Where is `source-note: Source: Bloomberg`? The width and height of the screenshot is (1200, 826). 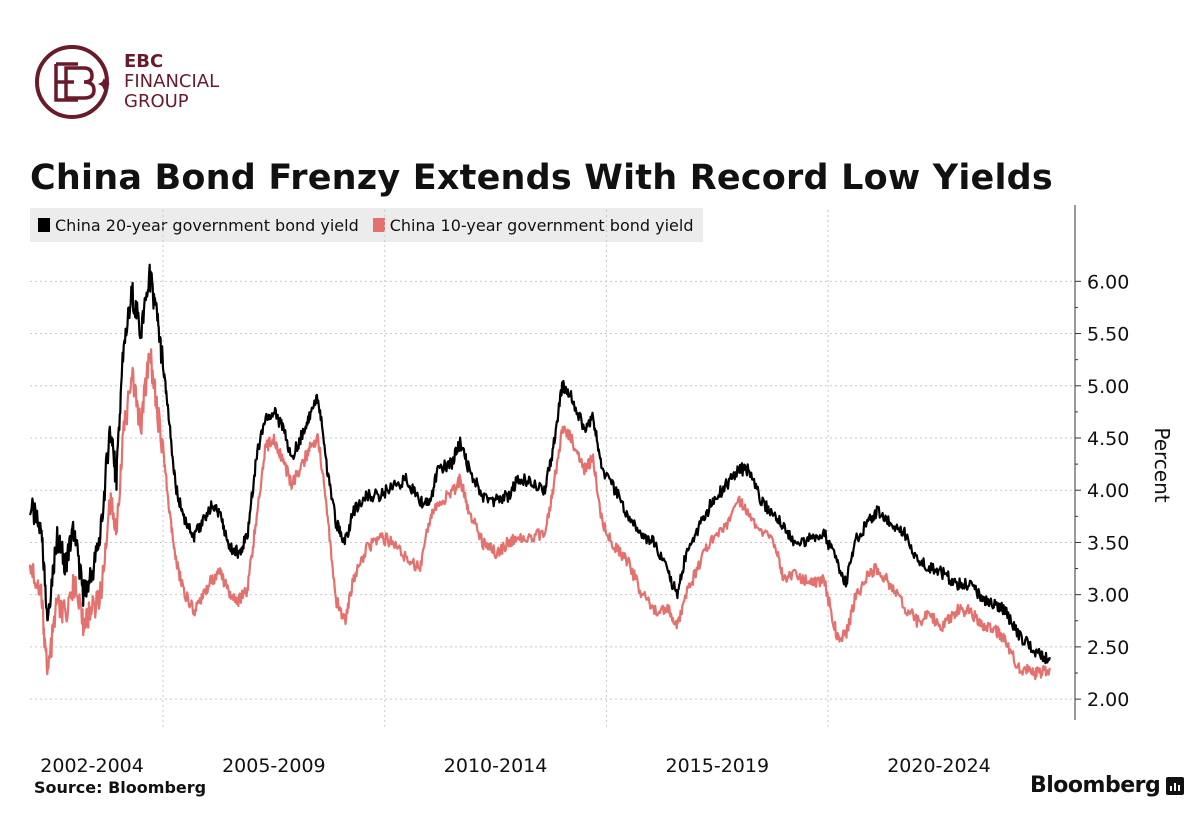
source-note: Source: Bloomberg is located at coordinates (120, 787).